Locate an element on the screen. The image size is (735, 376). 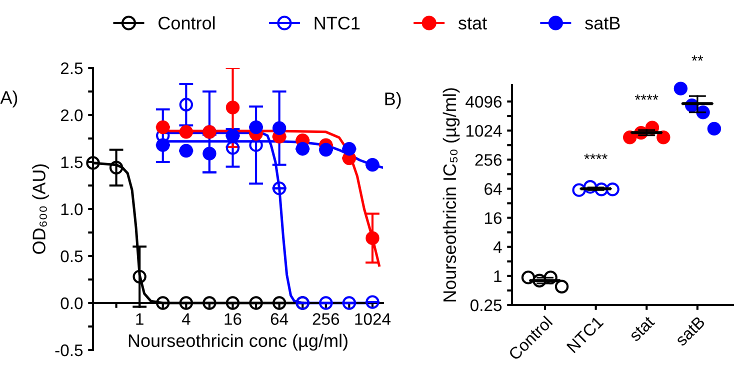
y-tick-label: -0.5 is located at coordinates (69, 350).